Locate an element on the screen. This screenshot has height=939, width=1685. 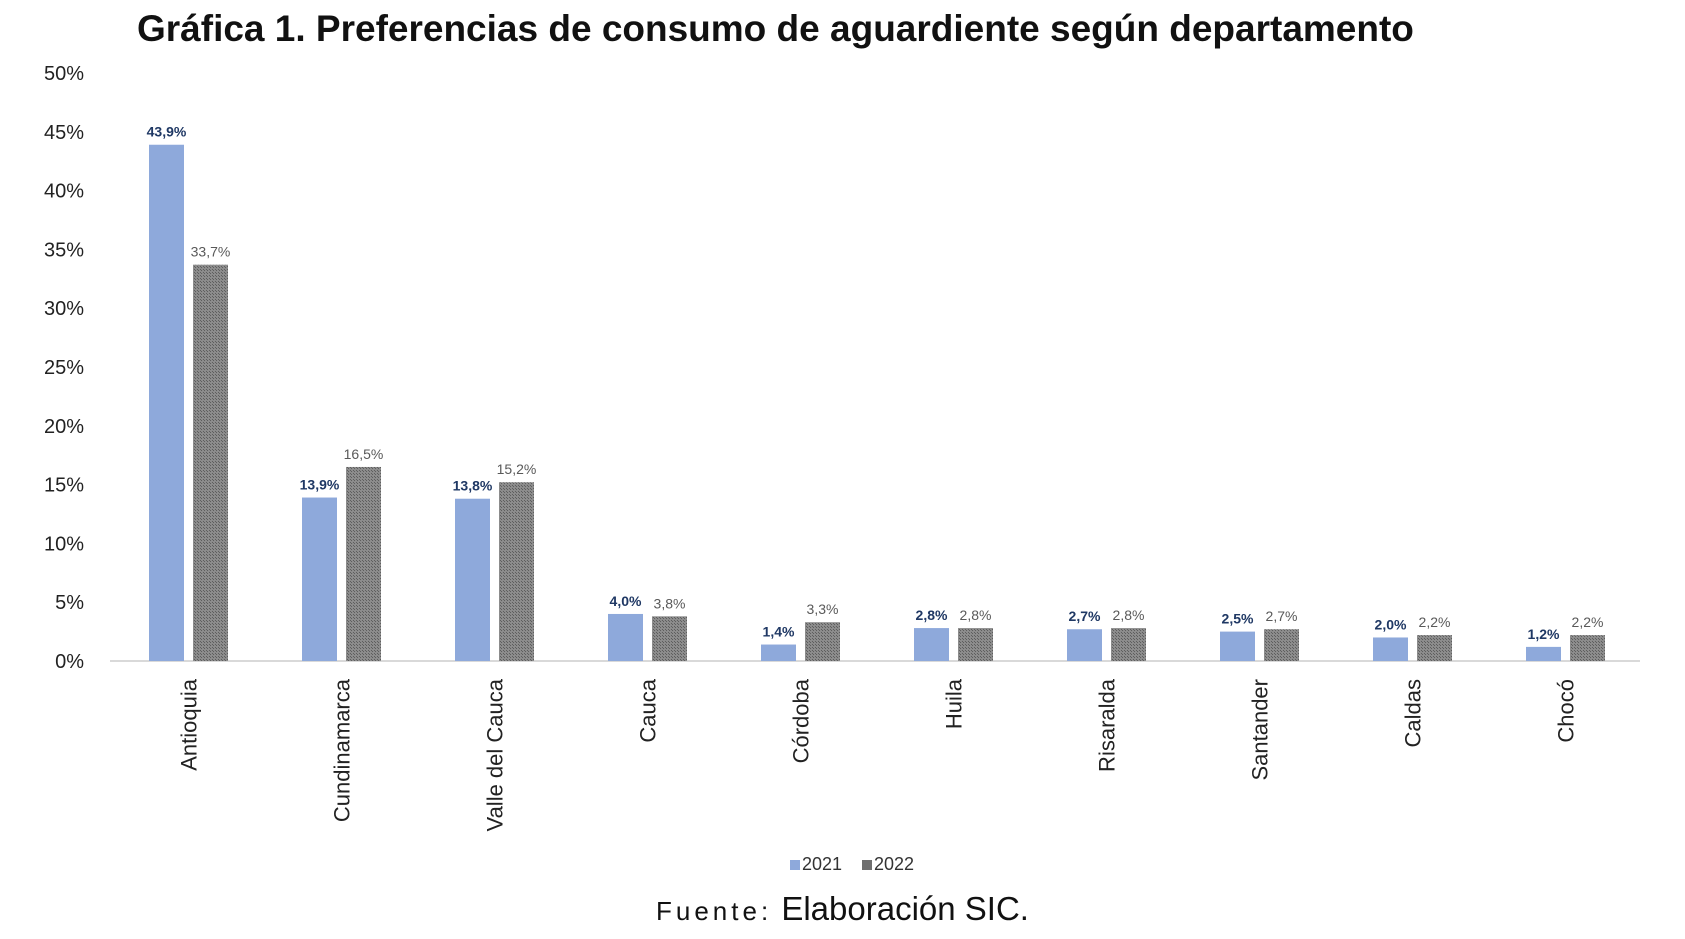
data-label-2021: 13,9% is located at coordinates (320, 485).